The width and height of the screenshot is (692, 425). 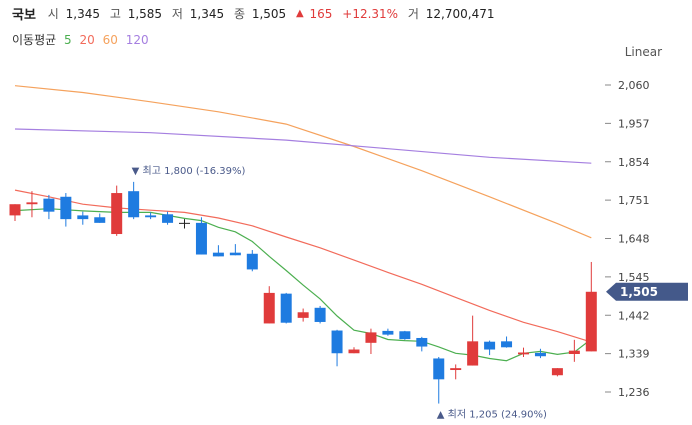 What do you see at coordinates (634, 123) in the screenshot?
I see `y-tick-label: 1,957` at bounding box center [634, 123].